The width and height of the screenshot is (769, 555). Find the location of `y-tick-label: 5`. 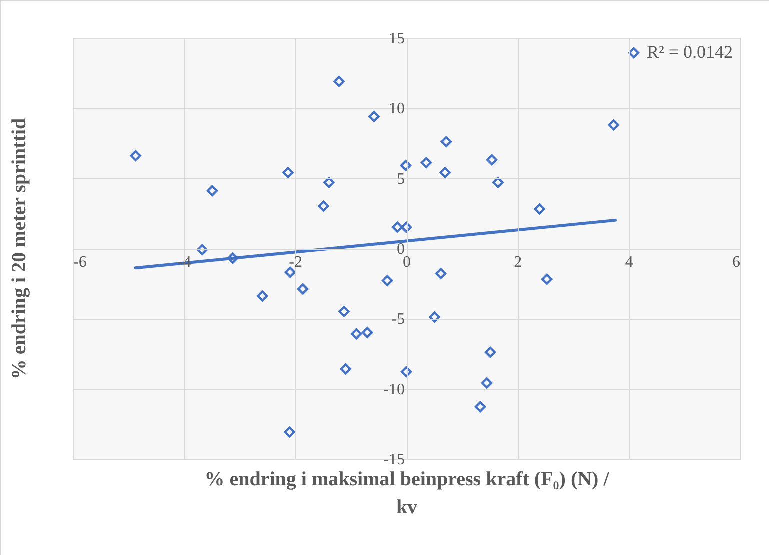

y-tick-label: 5 is located at coordinates (401, 179).